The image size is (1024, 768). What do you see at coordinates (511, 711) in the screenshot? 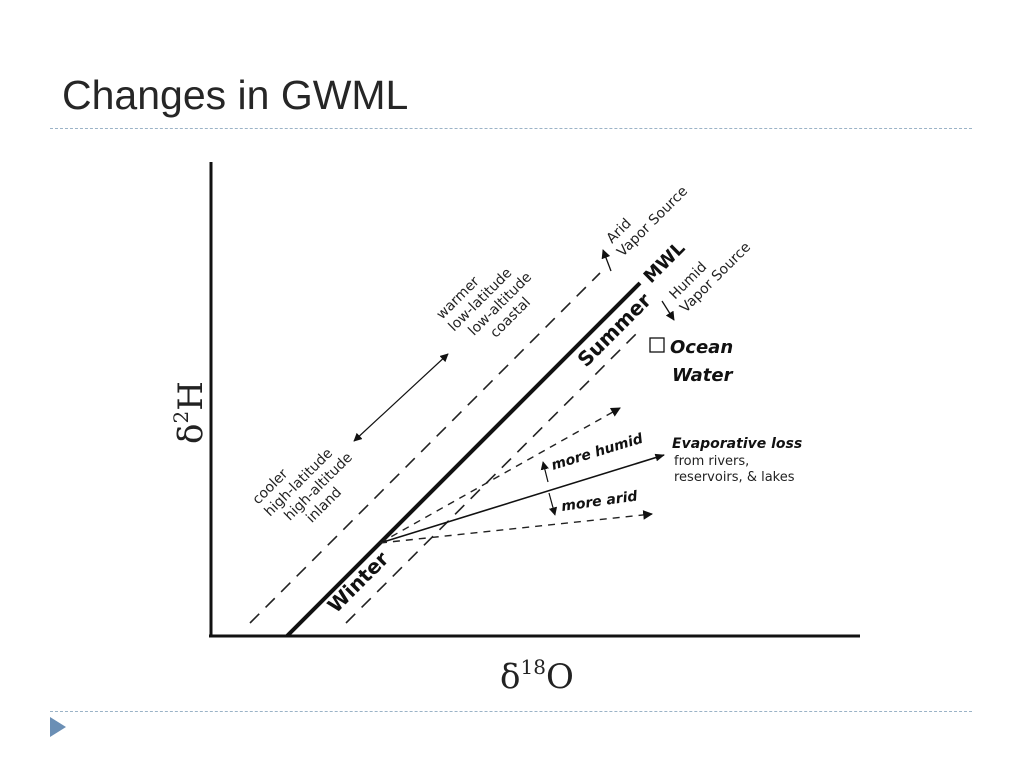
I see `footer-divider` at bounding box center [511, 711].